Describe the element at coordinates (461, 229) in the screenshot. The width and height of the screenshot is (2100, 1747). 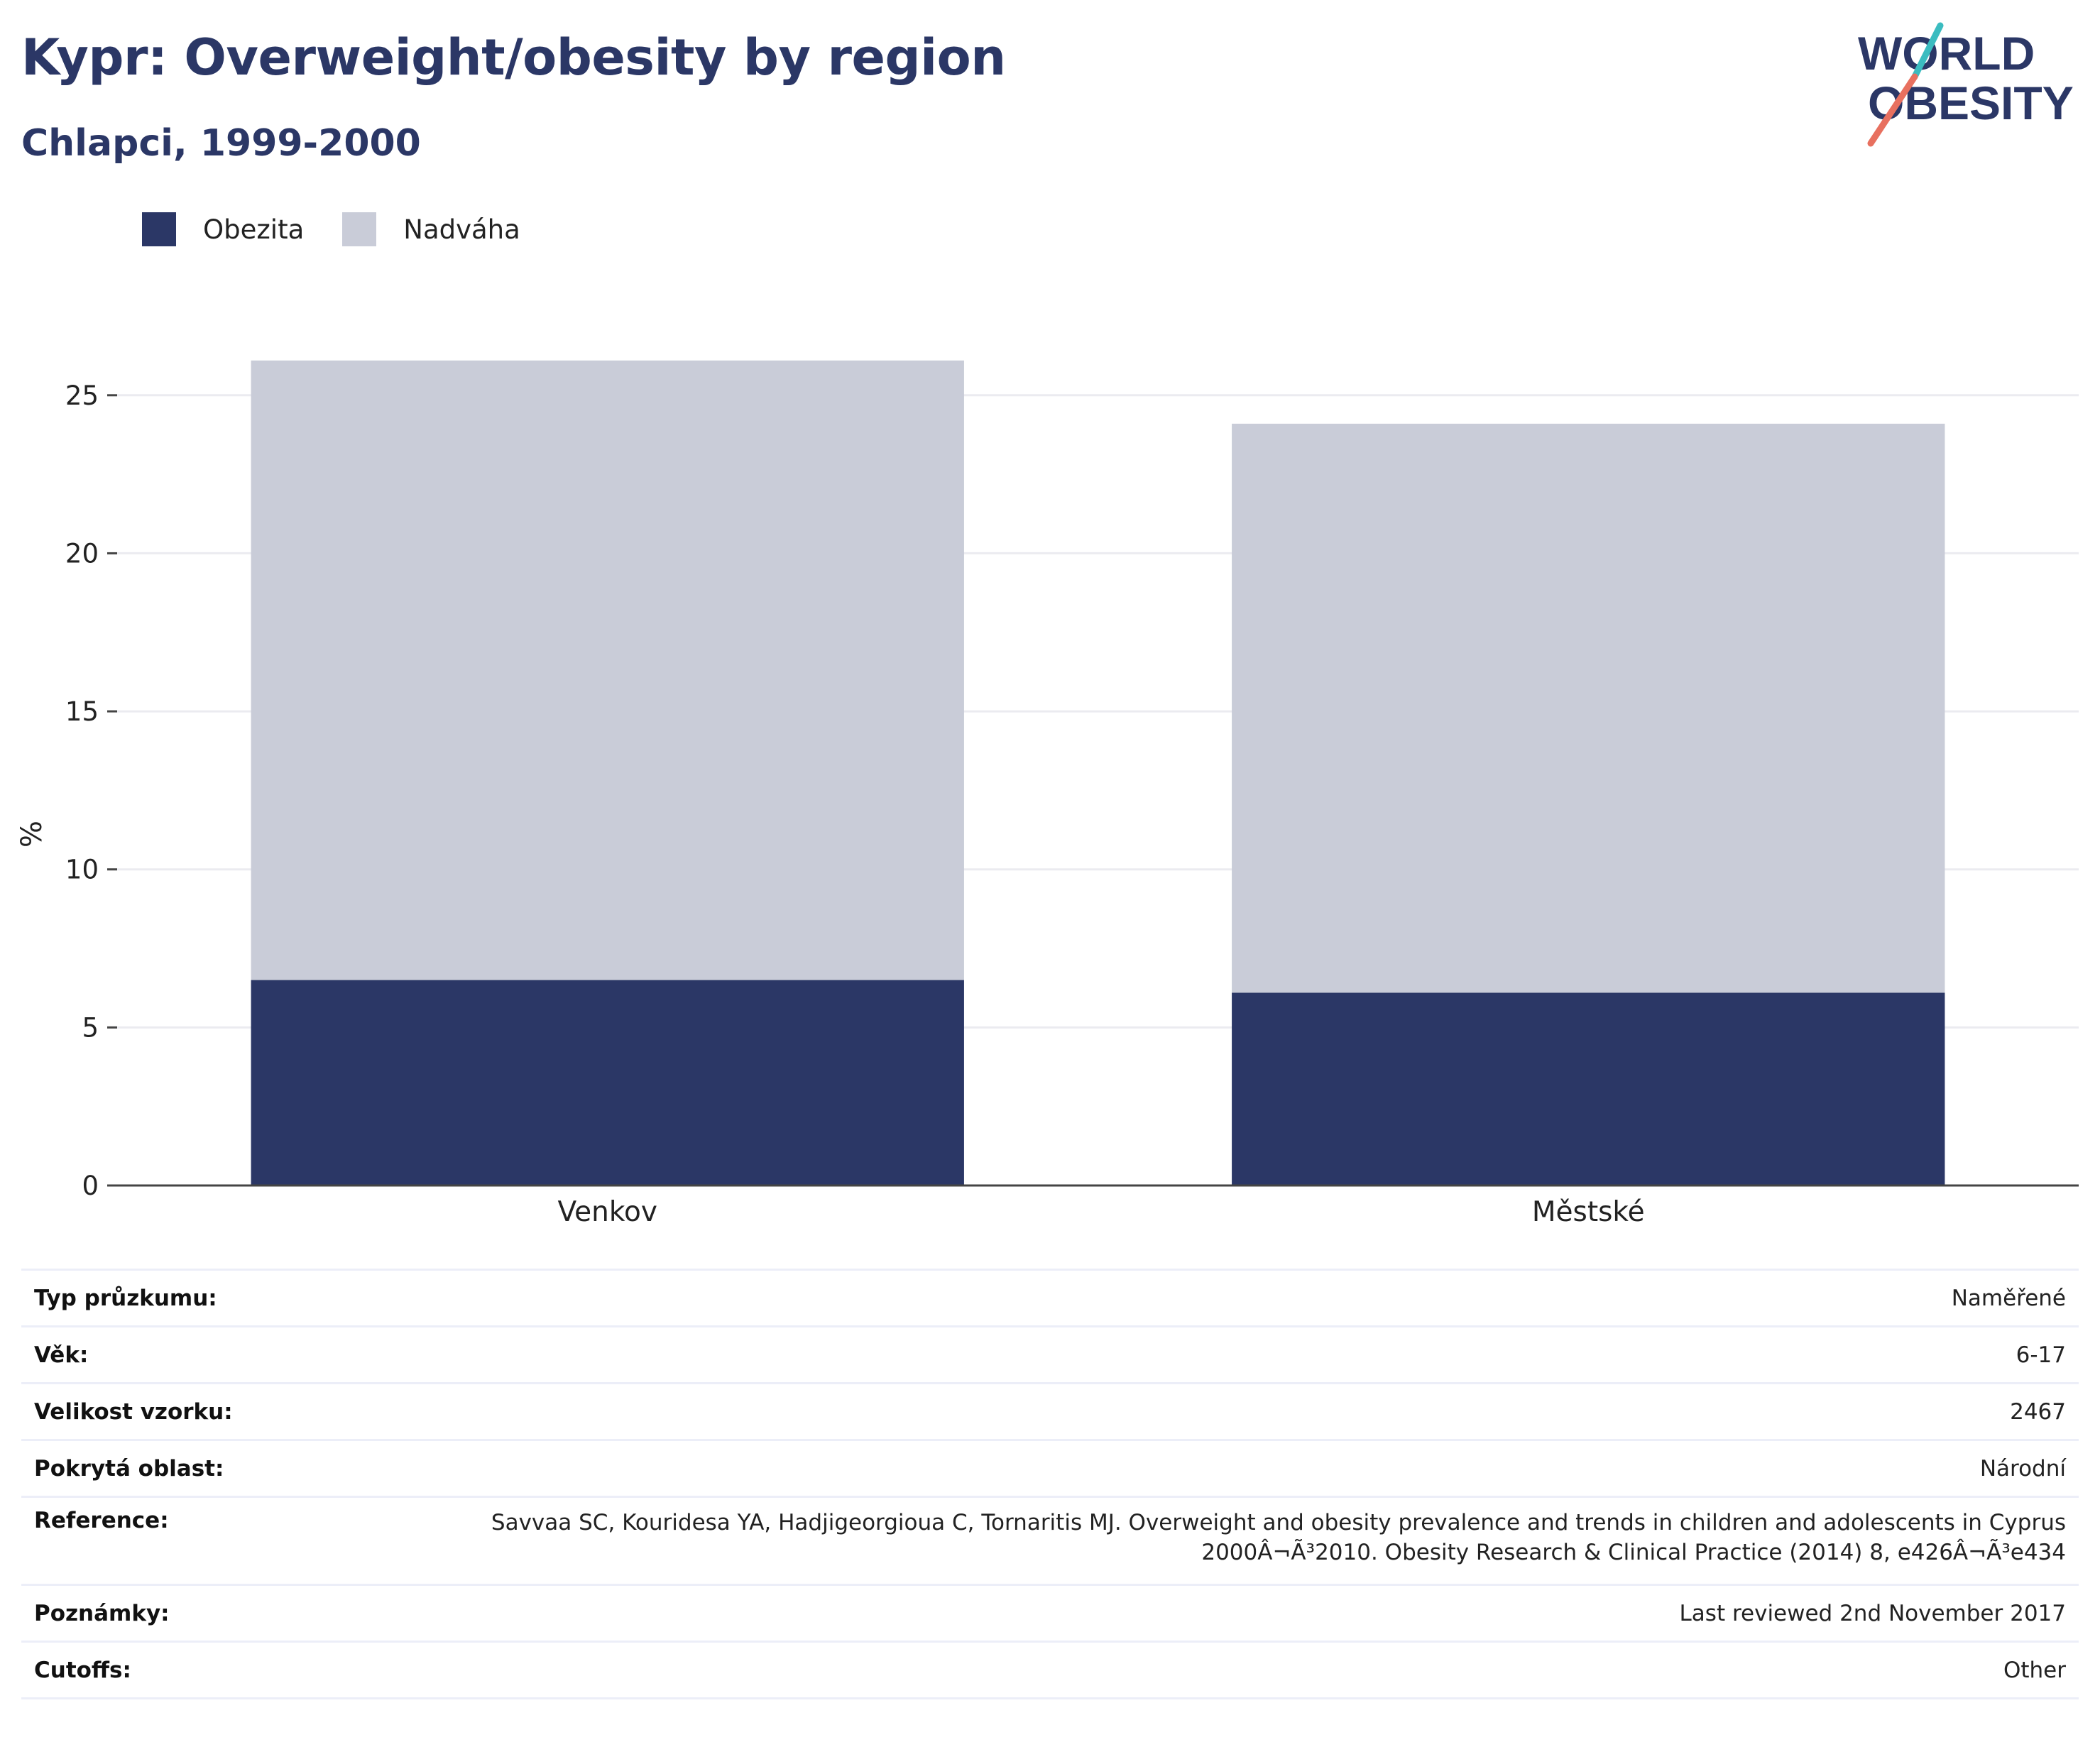
I see `legend-label-nadvaha: Nadváha` at that location.